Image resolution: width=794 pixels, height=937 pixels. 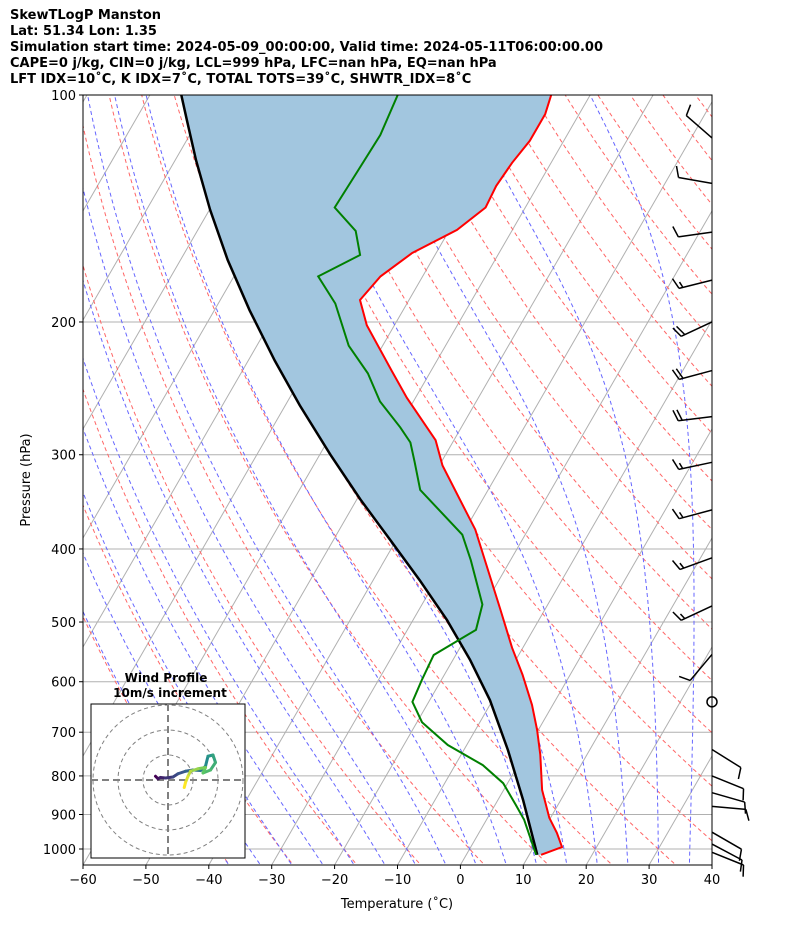 I want to click on hodograph-plot, so click(x=168, y=781).